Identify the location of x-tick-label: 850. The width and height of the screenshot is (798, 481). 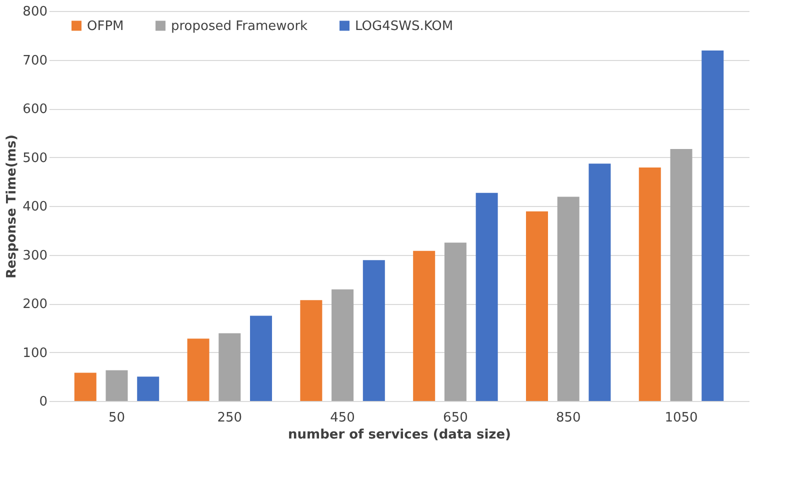
(568, 418).